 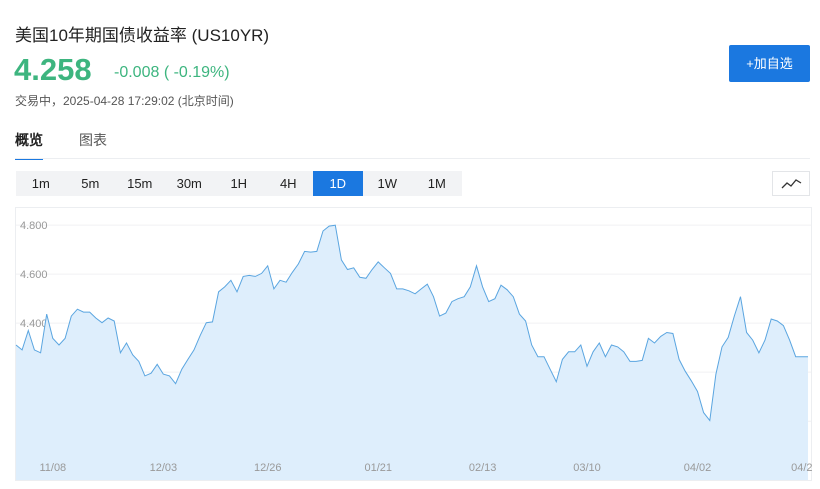 What do you see at coordinates (769, 63) in the screenshot?
I see `add-watchlist-button: +加自选` at bounding box center [769, 63].